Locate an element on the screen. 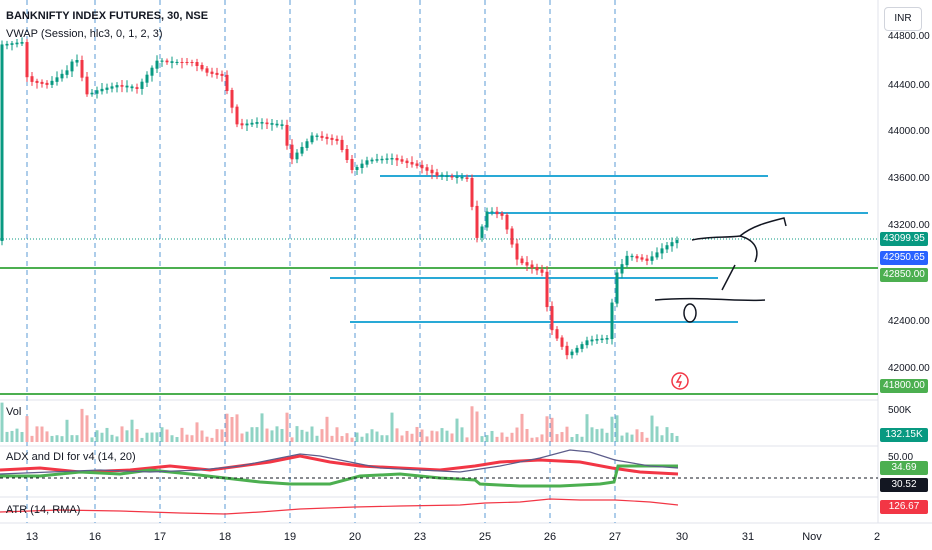 The height and width of the screenshot is (550, 932). symbol-title: BANKNIFTY INDEX FUTURES, 30, NSE is located at coordinates (107, 16).